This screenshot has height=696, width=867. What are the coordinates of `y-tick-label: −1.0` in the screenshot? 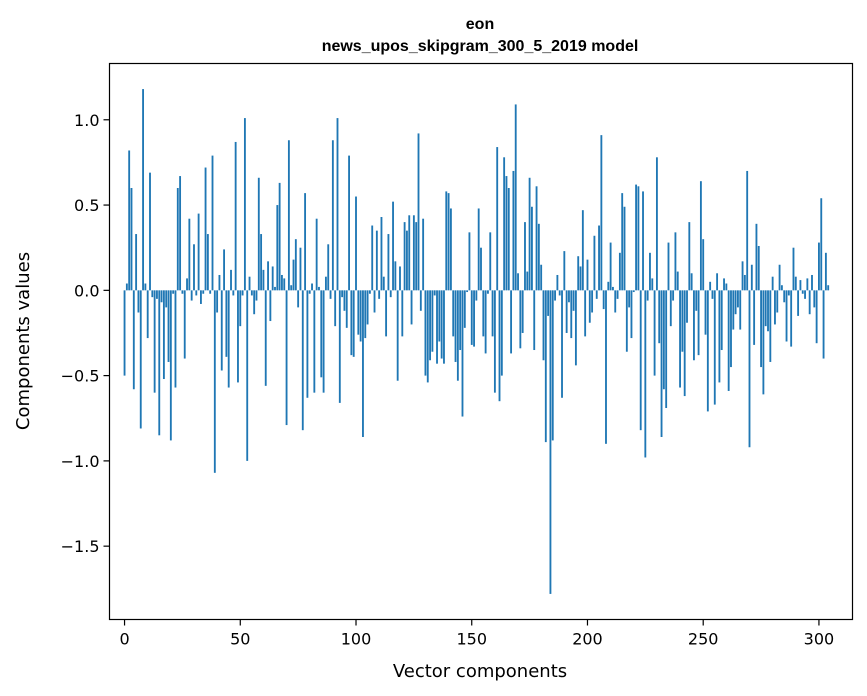 It's located at (80, 461).